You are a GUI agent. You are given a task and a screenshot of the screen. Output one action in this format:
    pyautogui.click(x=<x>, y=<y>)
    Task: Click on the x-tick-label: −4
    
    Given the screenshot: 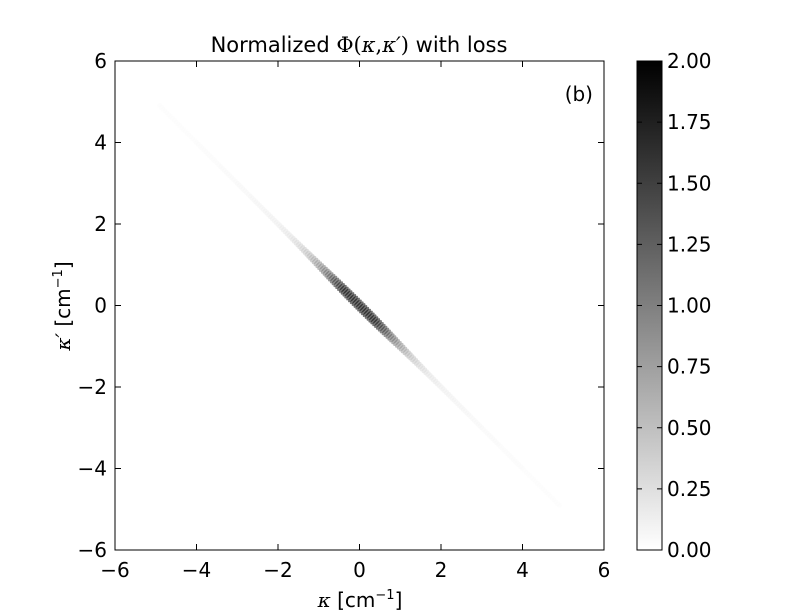 What is the action you would take?
    pyautogui.click(x=196, y=570)
    